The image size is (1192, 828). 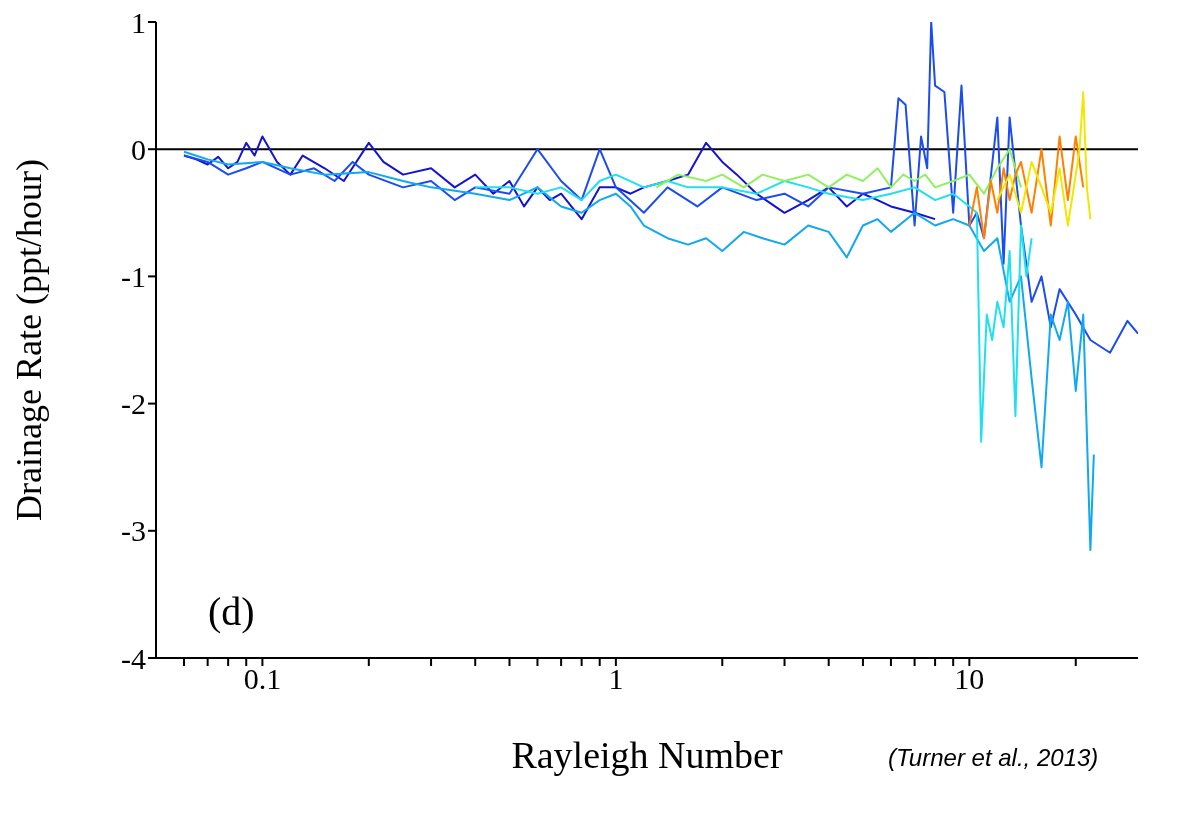 I want to click on x-axis-title: Rayleigh Number, so click(x=647, y=755).